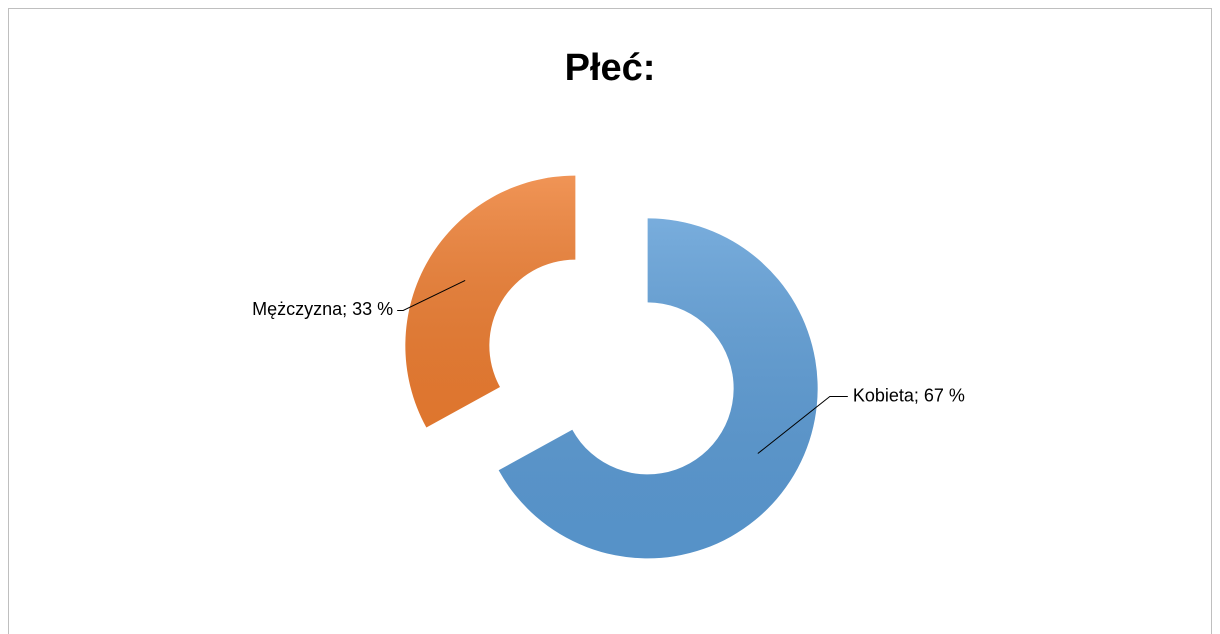 The width and height of the screenshot is (1220, 634). What do you see at coordinates (322, 309) in the screenshot?
I see `data-label: Mężczyzna; 33 %` at bounding box center [322, 309].